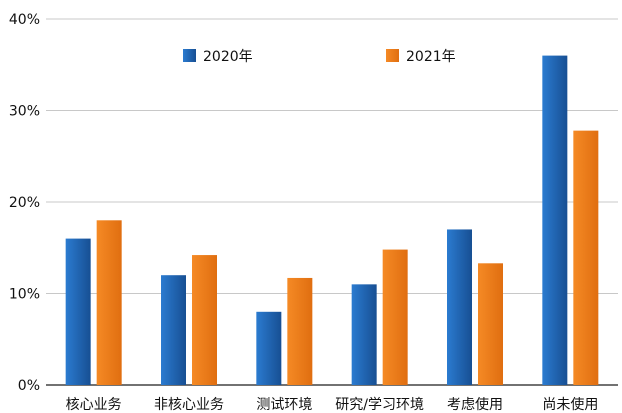 The image size is (622, 413). What do you see at coordinates (319, 57) in the screenshot?
I see `legend: 2020年 2021年` at bounding box center [319, 57].